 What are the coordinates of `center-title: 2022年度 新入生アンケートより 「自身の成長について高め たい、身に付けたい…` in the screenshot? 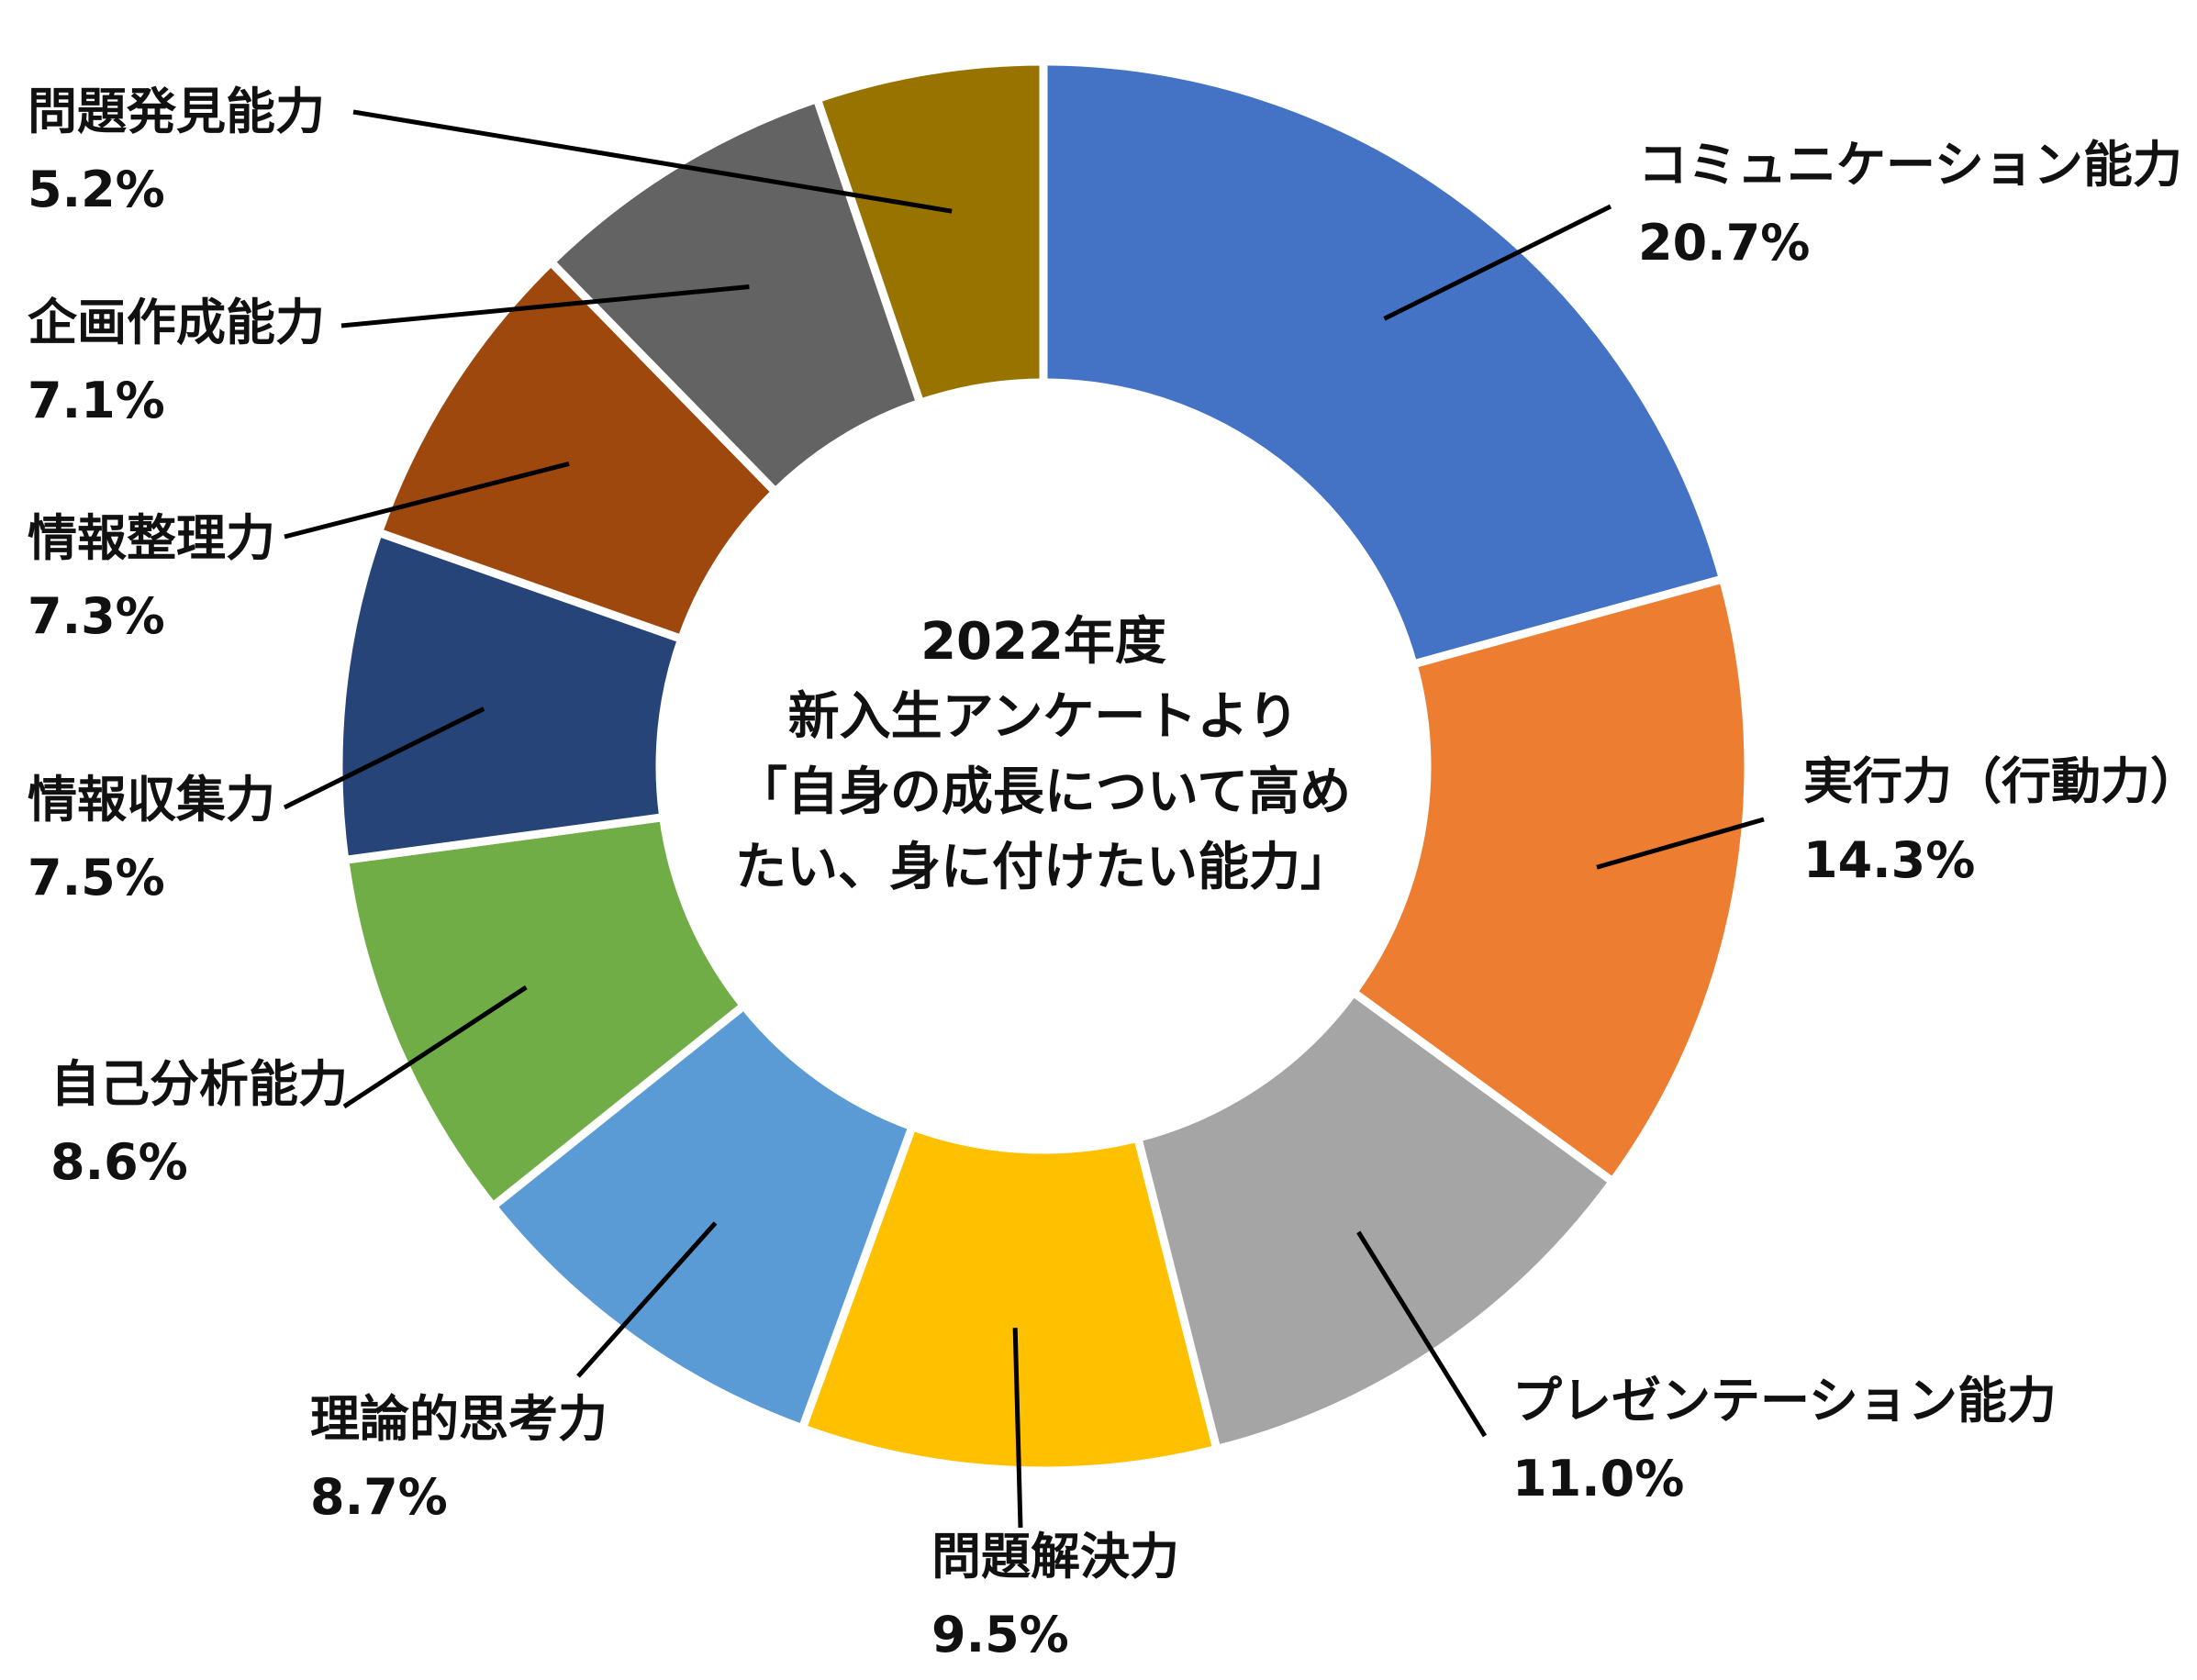 It's located at (1043, 754).